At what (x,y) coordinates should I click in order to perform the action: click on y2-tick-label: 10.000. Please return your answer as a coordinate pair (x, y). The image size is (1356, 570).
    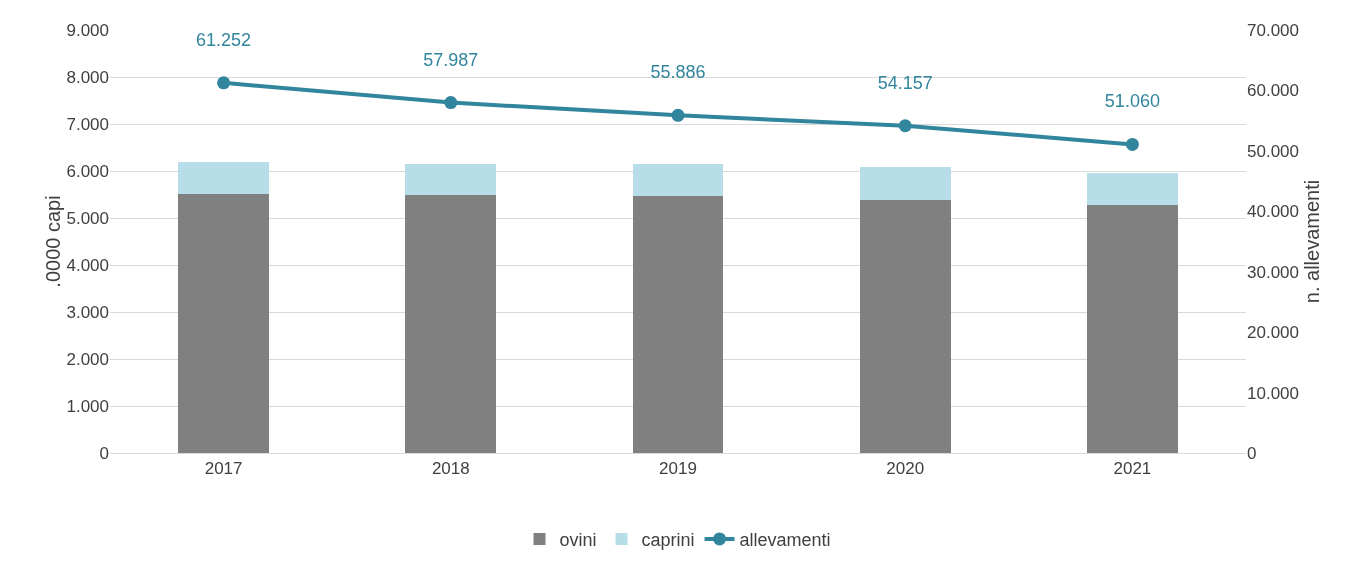
    Looking at the image, I should click on (1273, 393).